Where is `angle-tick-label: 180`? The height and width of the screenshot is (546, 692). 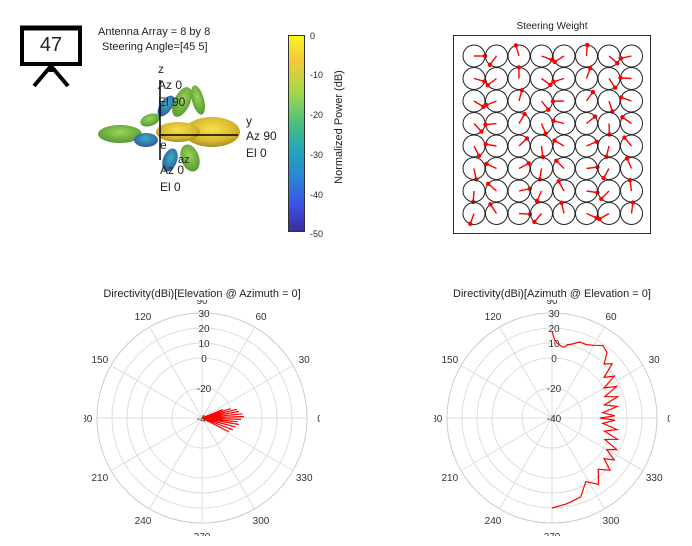
angle-tick-label: 180 is located at coordinates (438, 419).